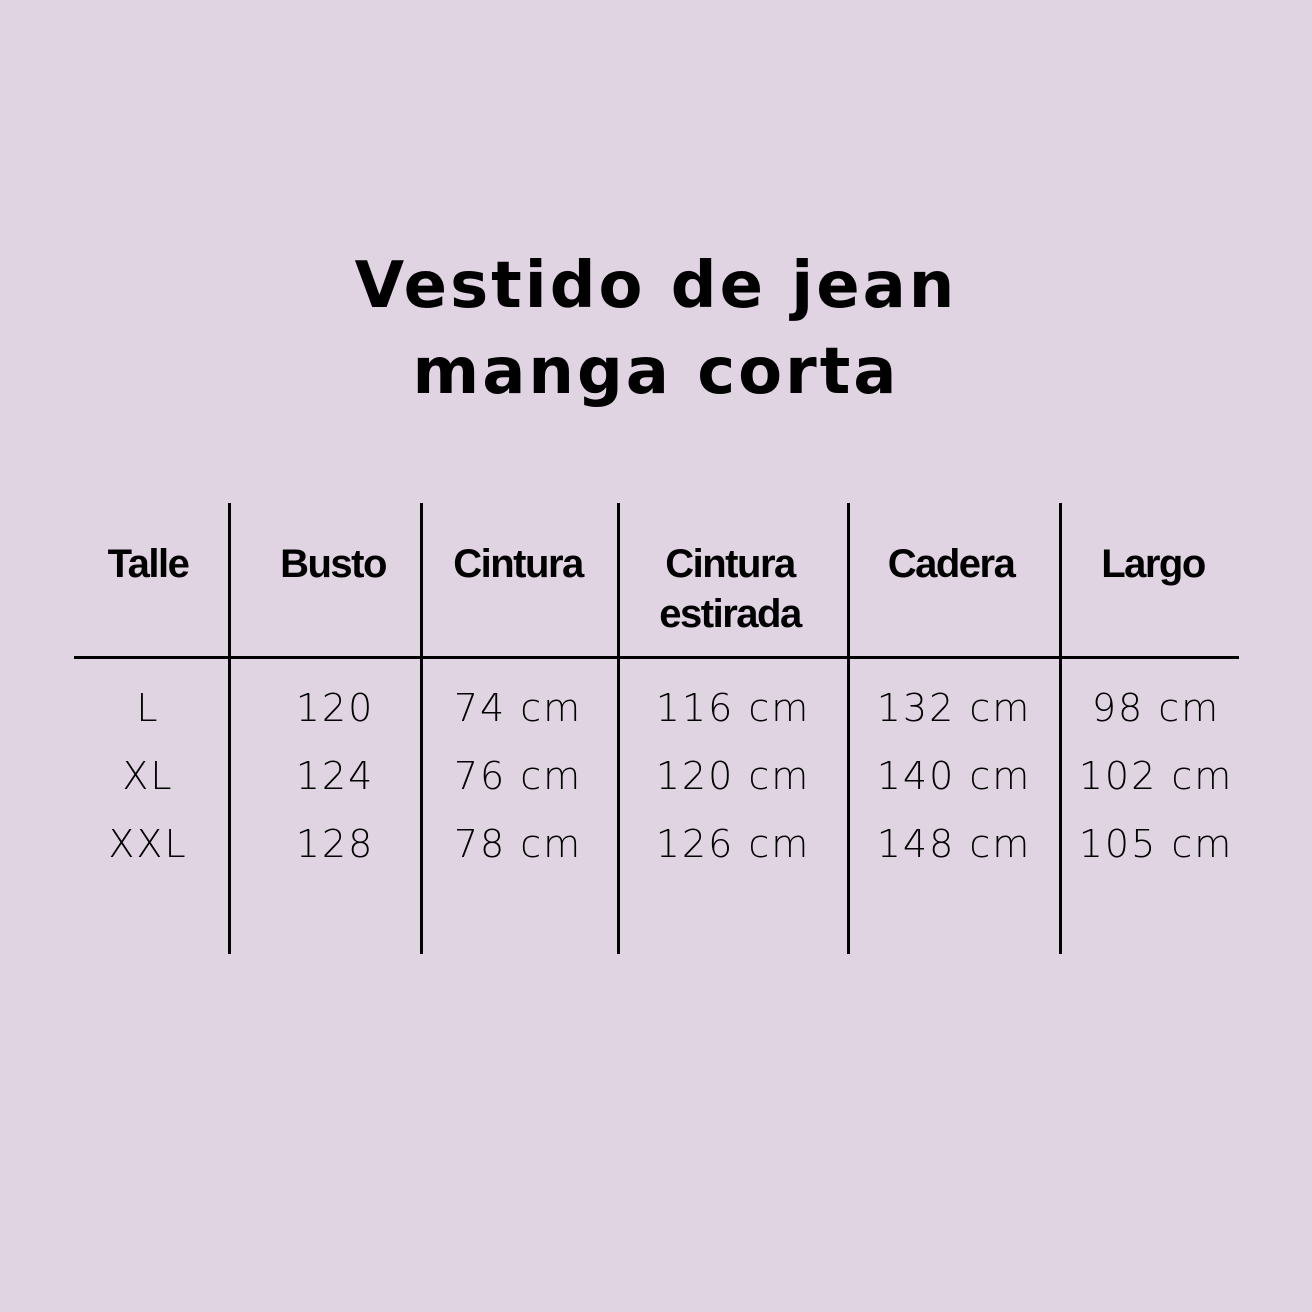 Image resolution: width=1312 pixels, height=1312 pixels. What do you see at coordinates (335, 776) in the screenshot?
I see `table-cell: 124` at bounding box center [335, 776].